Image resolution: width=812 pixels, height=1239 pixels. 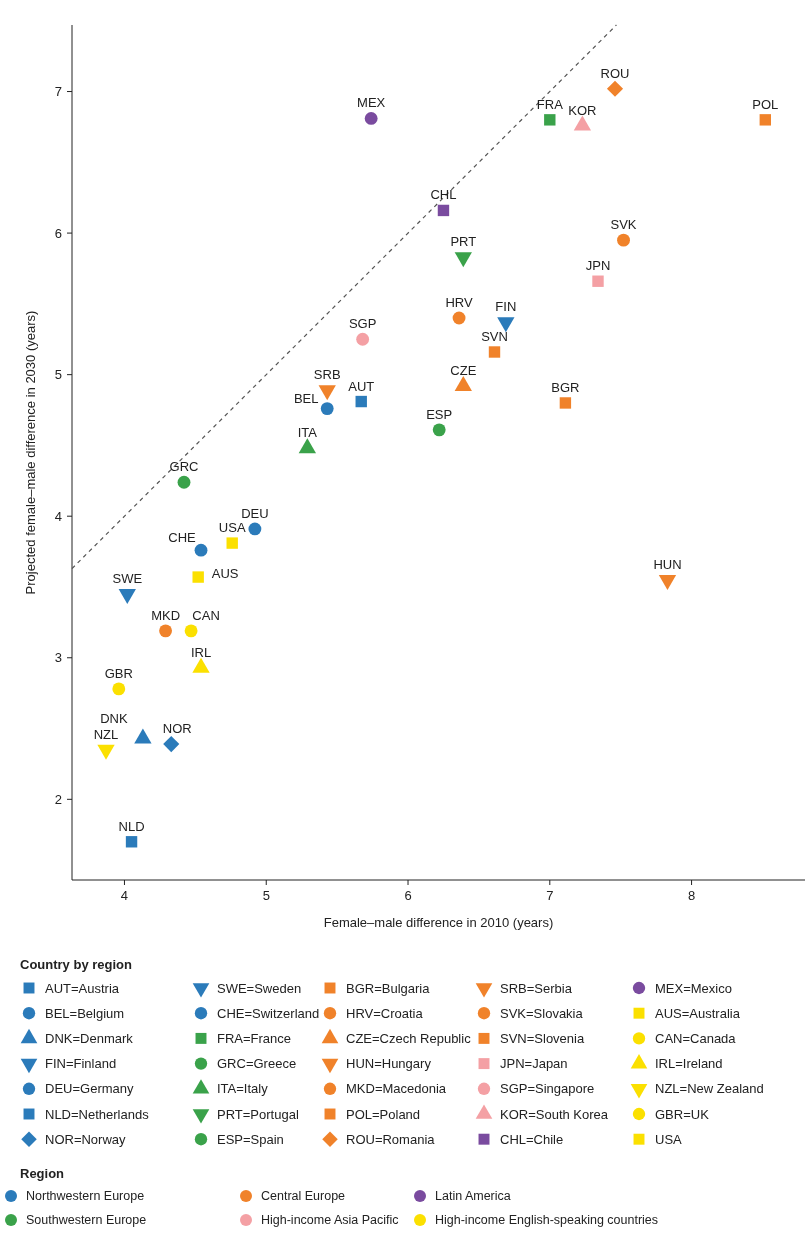 What do you see at coordinates (698, 1013) in the screenshot?
I see `legend-label: AUS=Australia` at bounding box center [698, 1013].